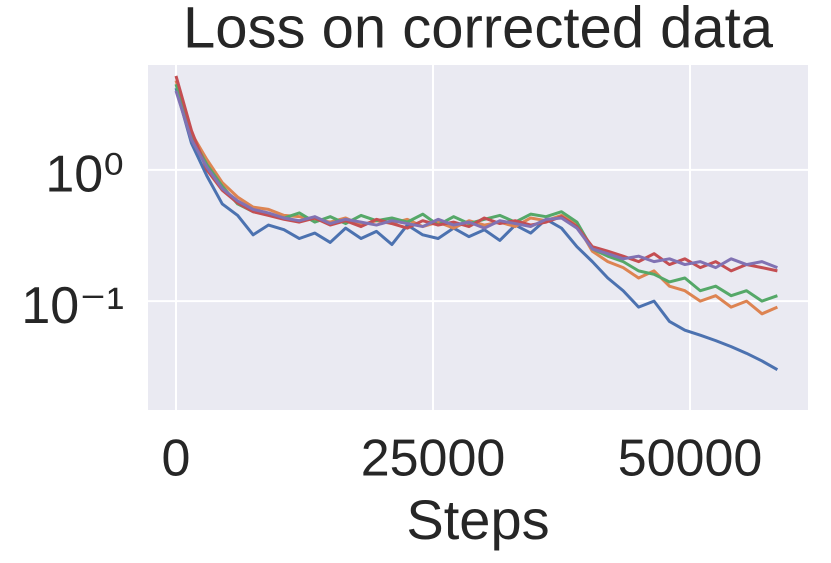 The height and width of the screenshot is (563, 831). Describe the element at coordinates (690, 459) in the screenshot. I see `x-tick-label: 50000` at that location.